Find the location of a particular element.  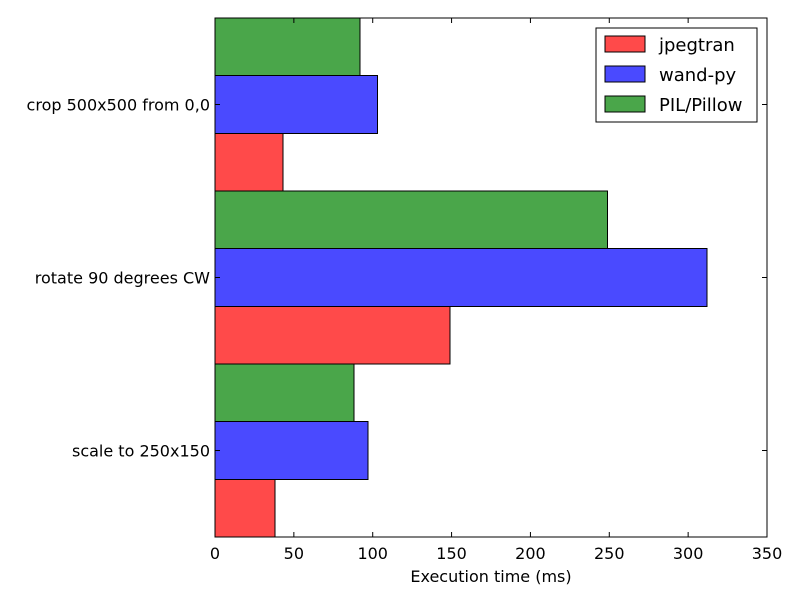

y-tick-label-1: crop 500x500 from 0,0 is located at coordinates (118, 105).